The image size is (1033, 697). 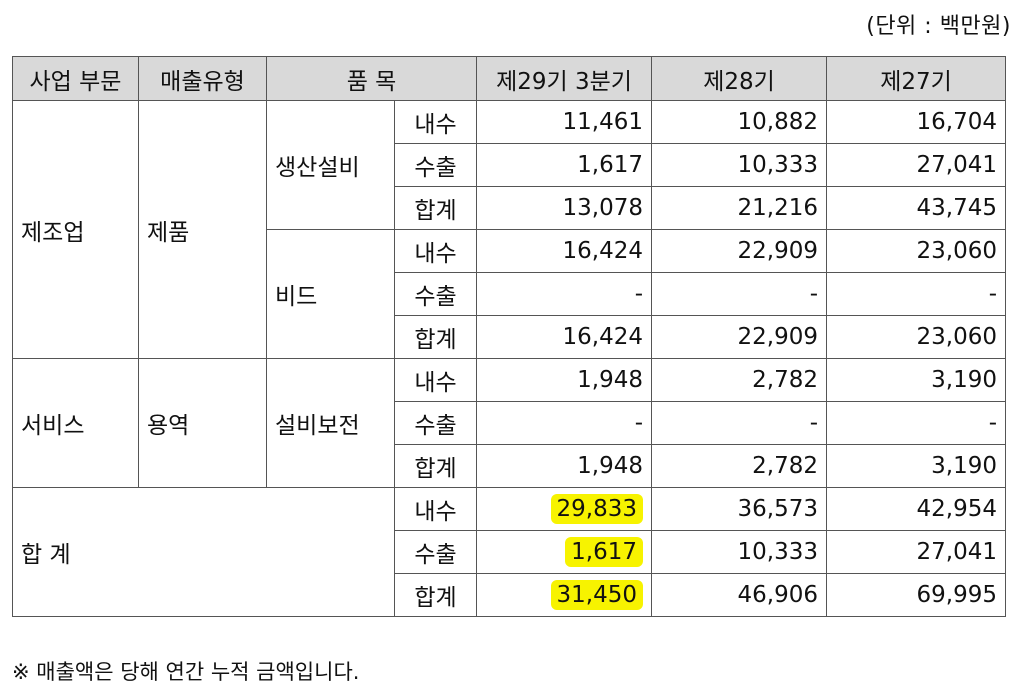 What do you see at coordinates (202, 423) in the screenshot?
I see `sales-type-service: 용역` at bounding box center [202, 423].